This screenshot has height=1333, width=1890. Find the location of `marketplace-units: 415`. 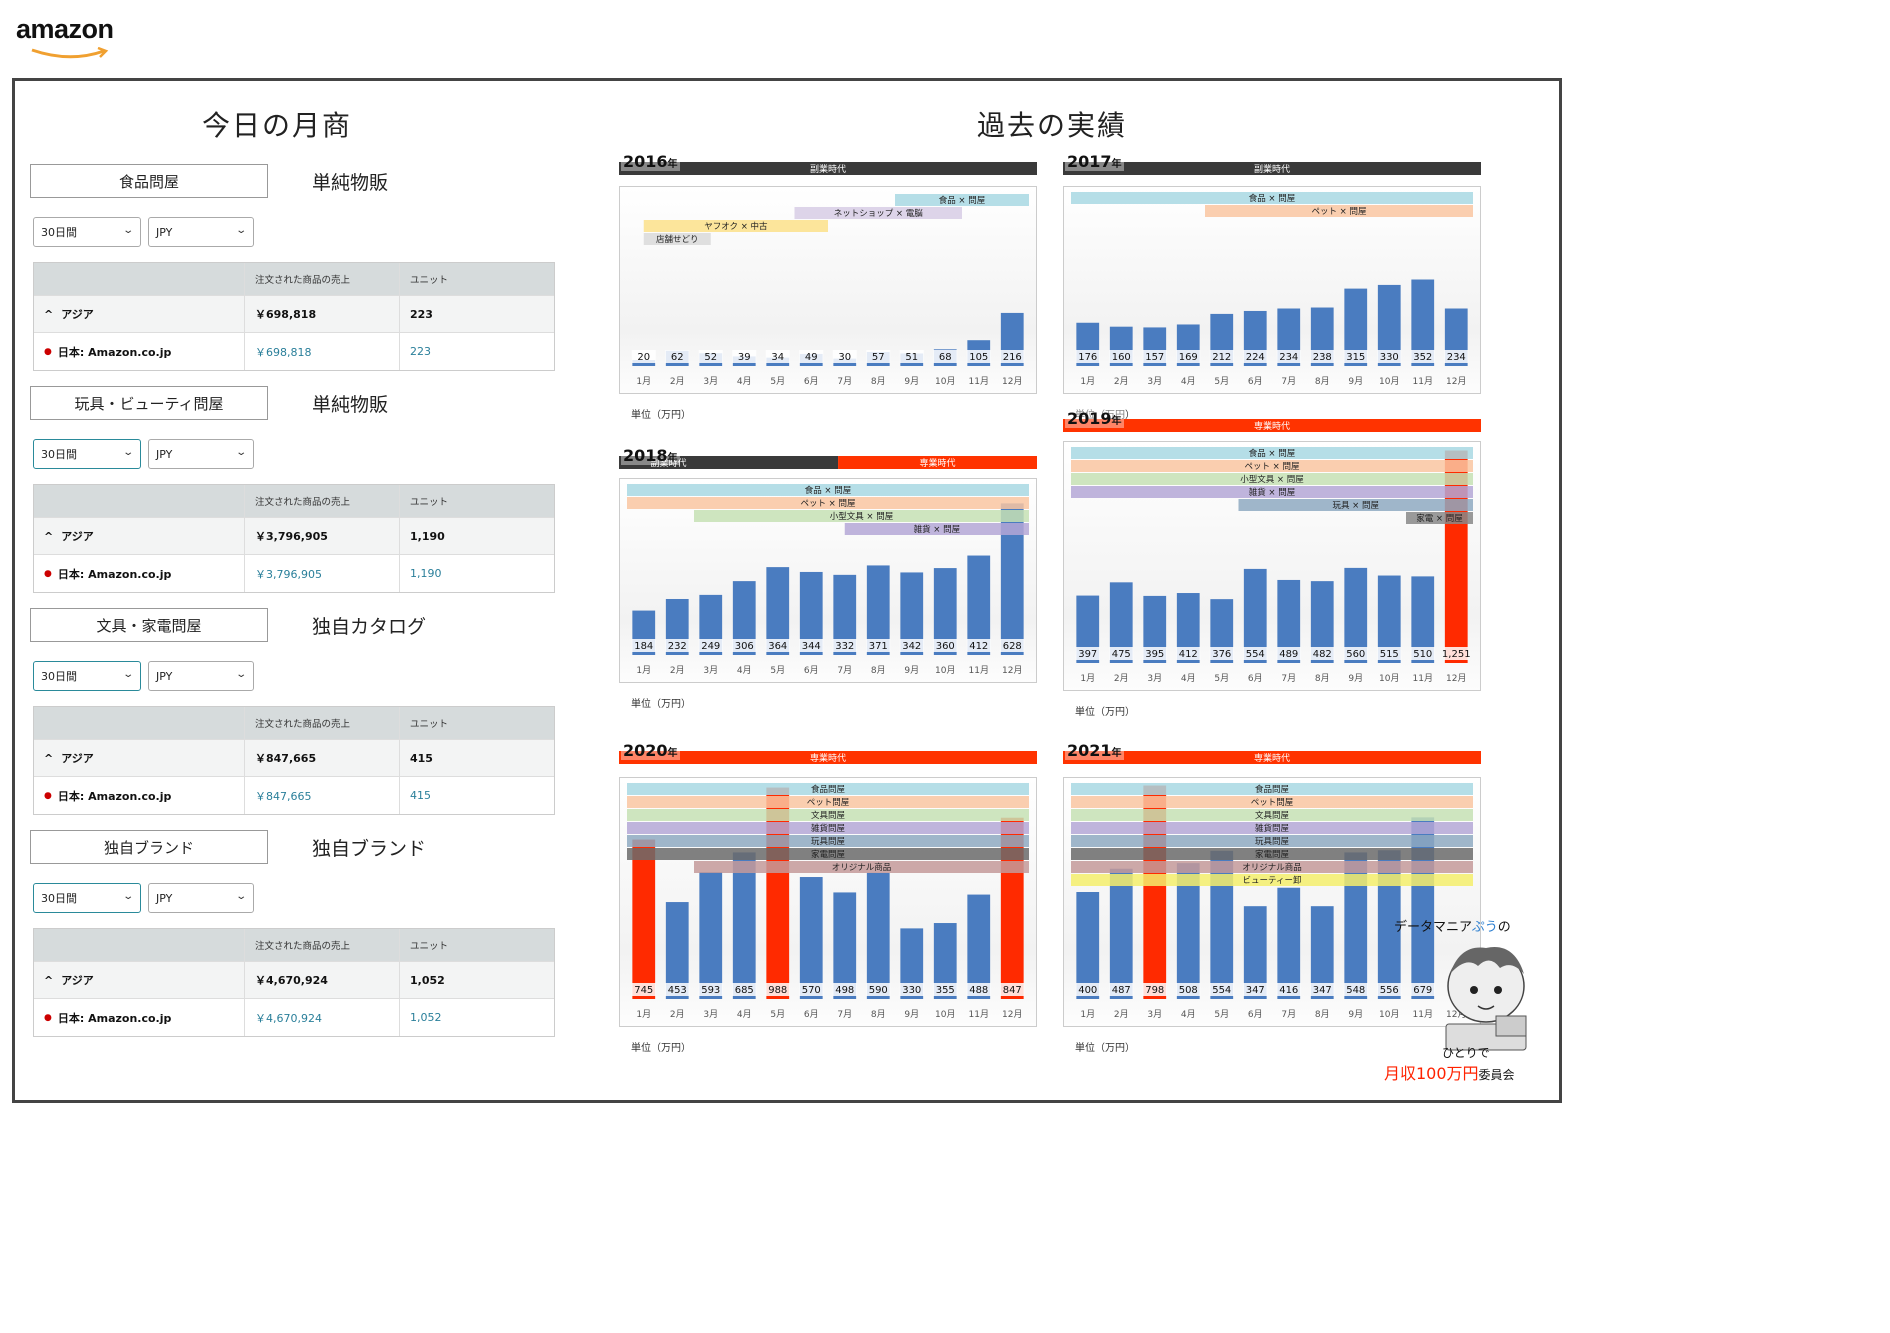

marketplace-units: 415 is located at coordinates (477, 795).